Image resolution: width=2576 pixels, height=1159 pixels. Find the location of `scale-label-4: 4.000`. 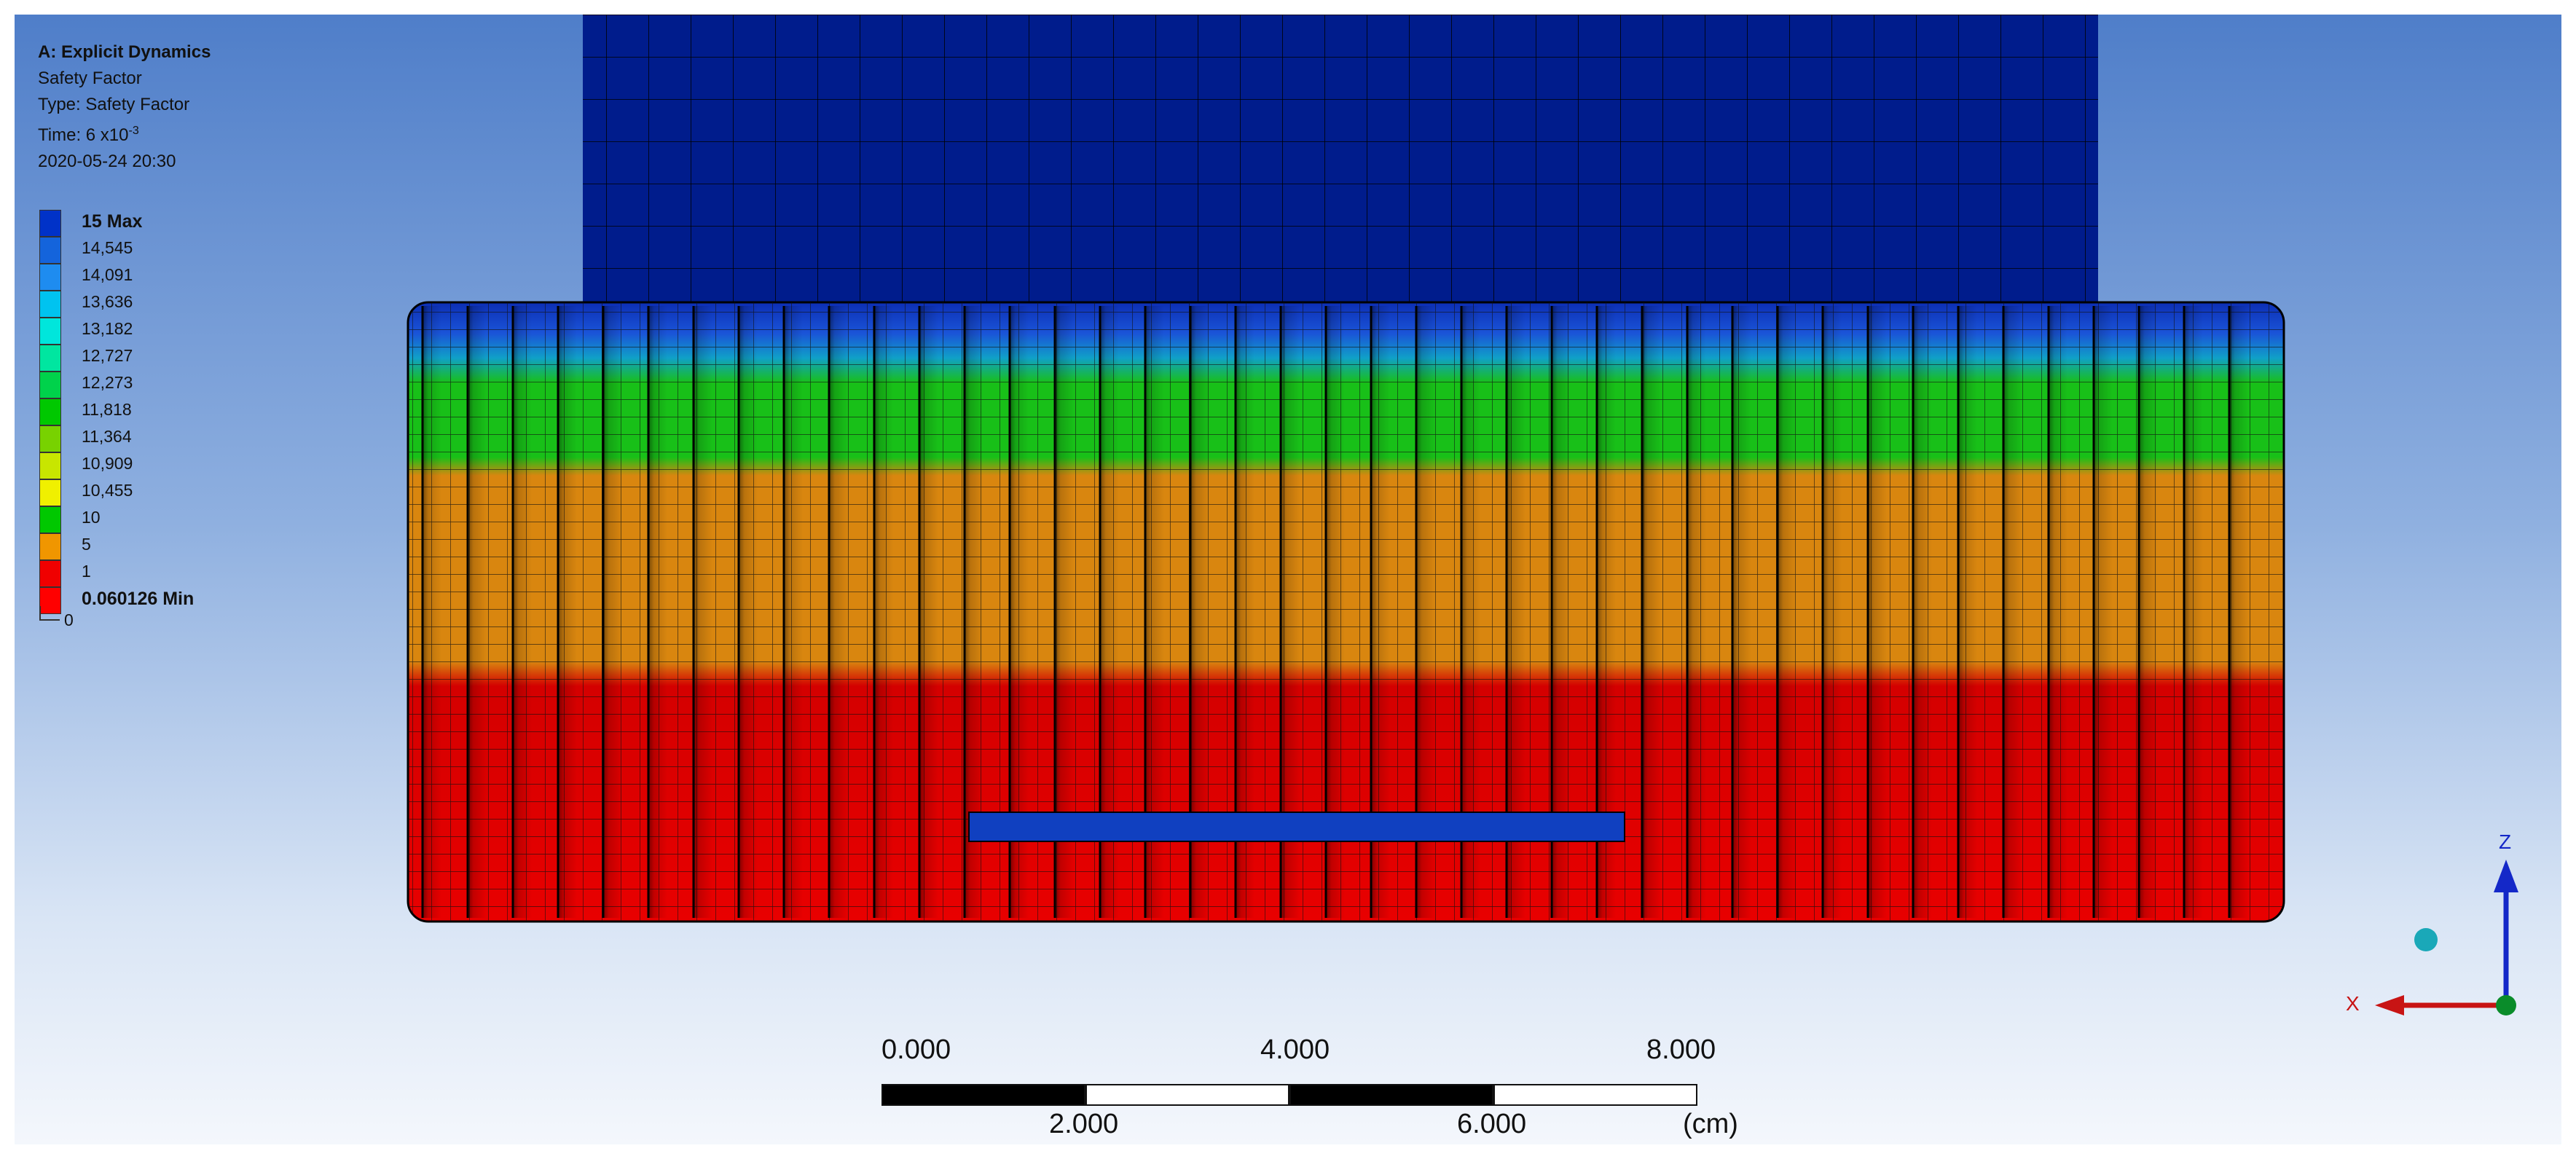

scale-label-4: 4.000 is located at coordinates (1295, 1049).